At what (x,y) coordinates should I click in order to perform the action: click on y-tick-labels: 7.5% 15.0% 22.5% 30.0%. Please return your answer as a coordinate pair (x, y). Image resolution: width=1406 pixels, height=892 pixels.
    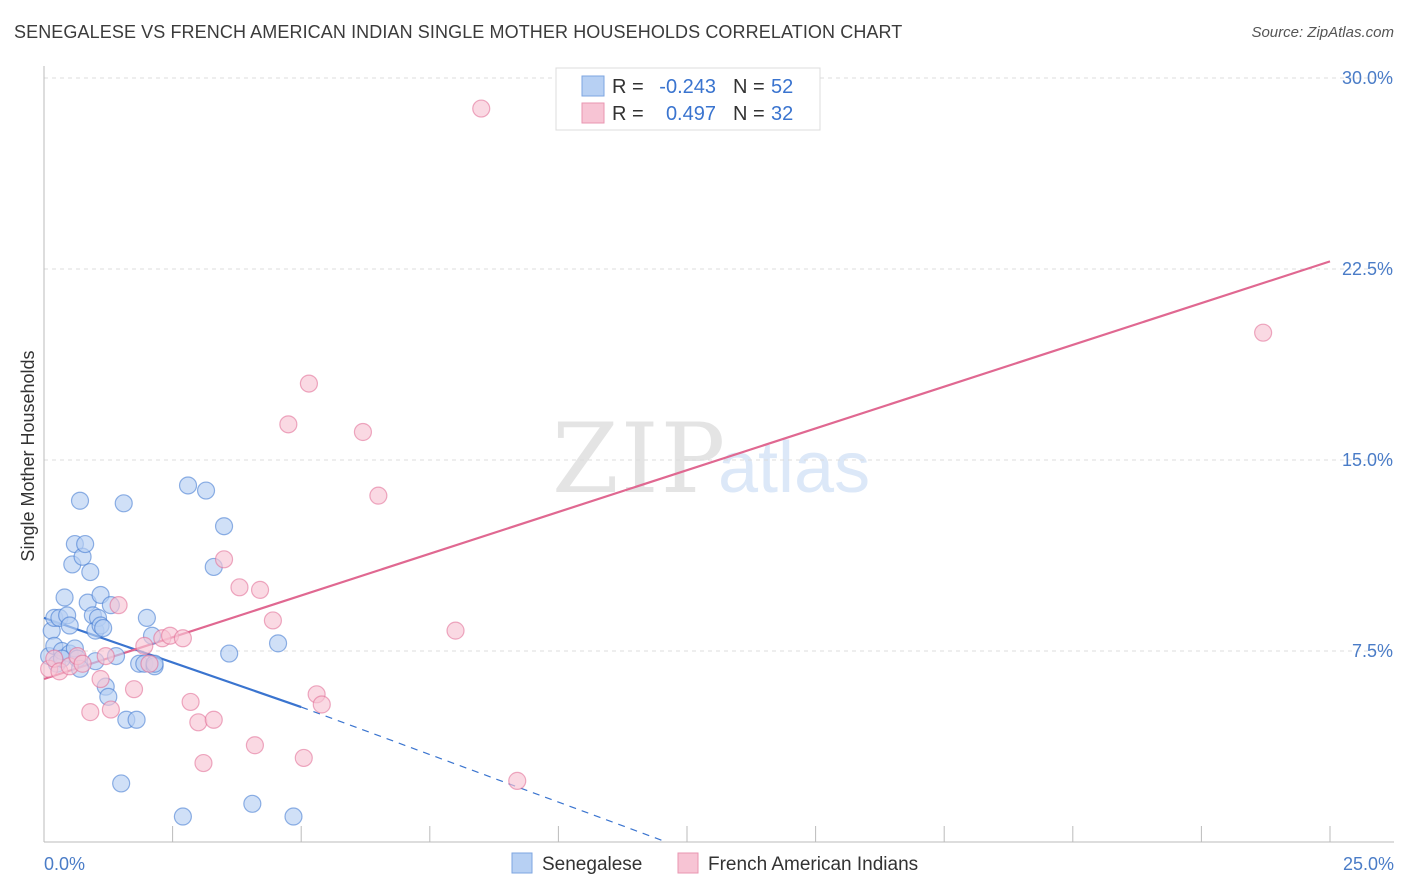
    Looking at the image, I should click on (1367, 364).